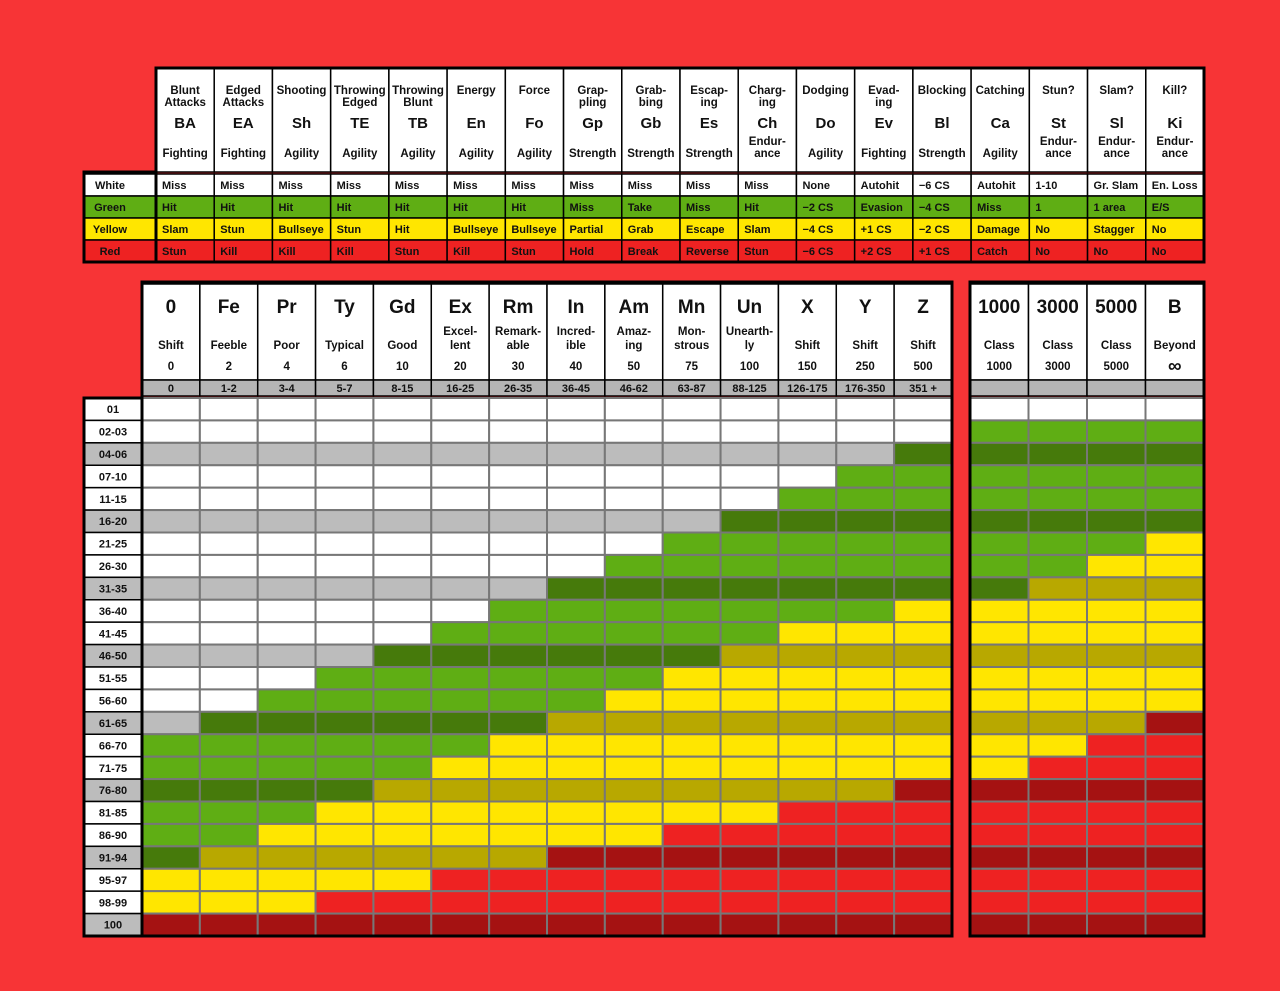 The width and height of the screenshot is (1280, 991). Describe the element at coordinates (476, 123) in the screenshot. I see `attack-abbr: En` at that location.